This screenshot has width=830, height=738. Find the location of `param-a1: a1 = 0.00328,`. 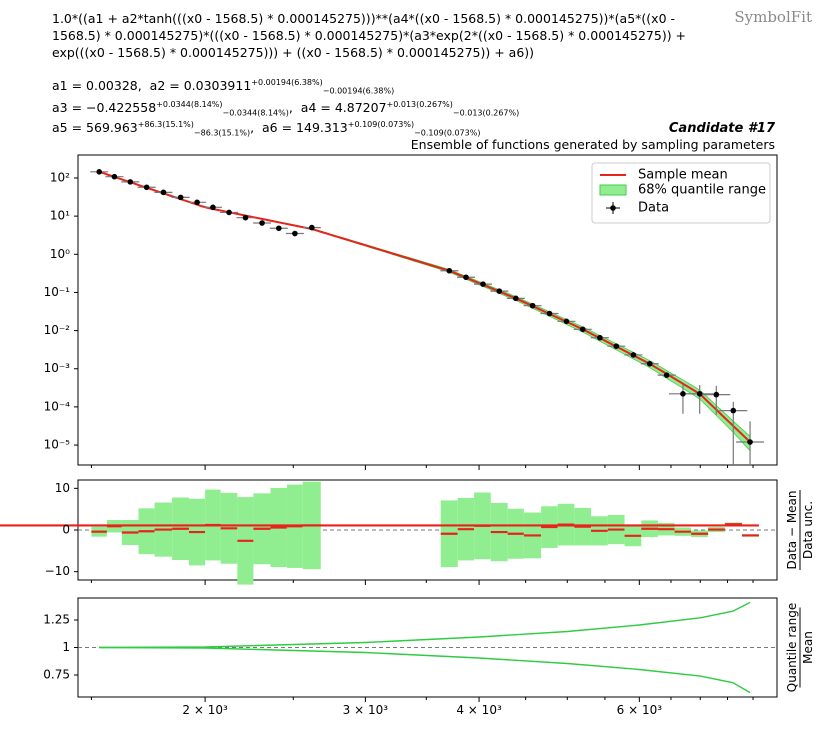

param-a1: a1 = 0.00328, is located at coordinates (97, 86).